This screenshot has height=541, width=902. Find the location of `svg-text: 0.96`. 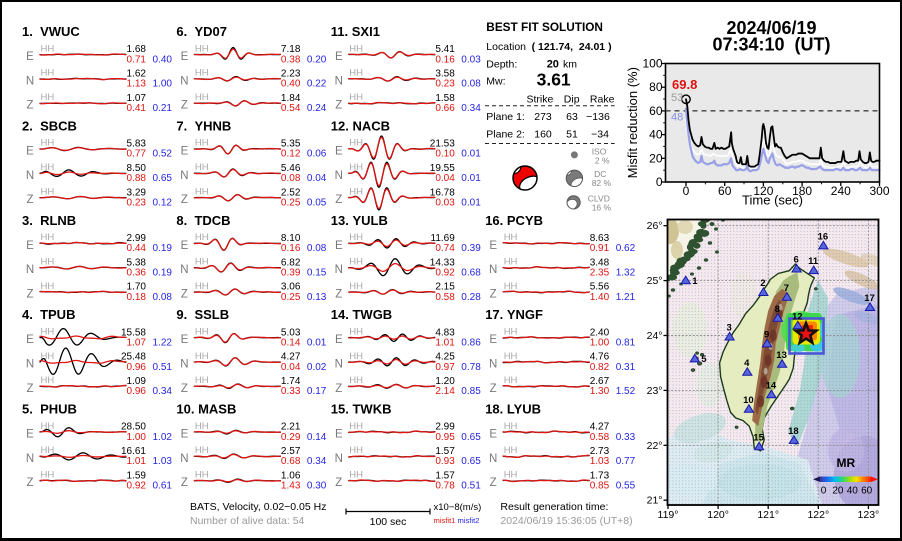

svg-text: 0.96 is located at coordinates (137, 367).